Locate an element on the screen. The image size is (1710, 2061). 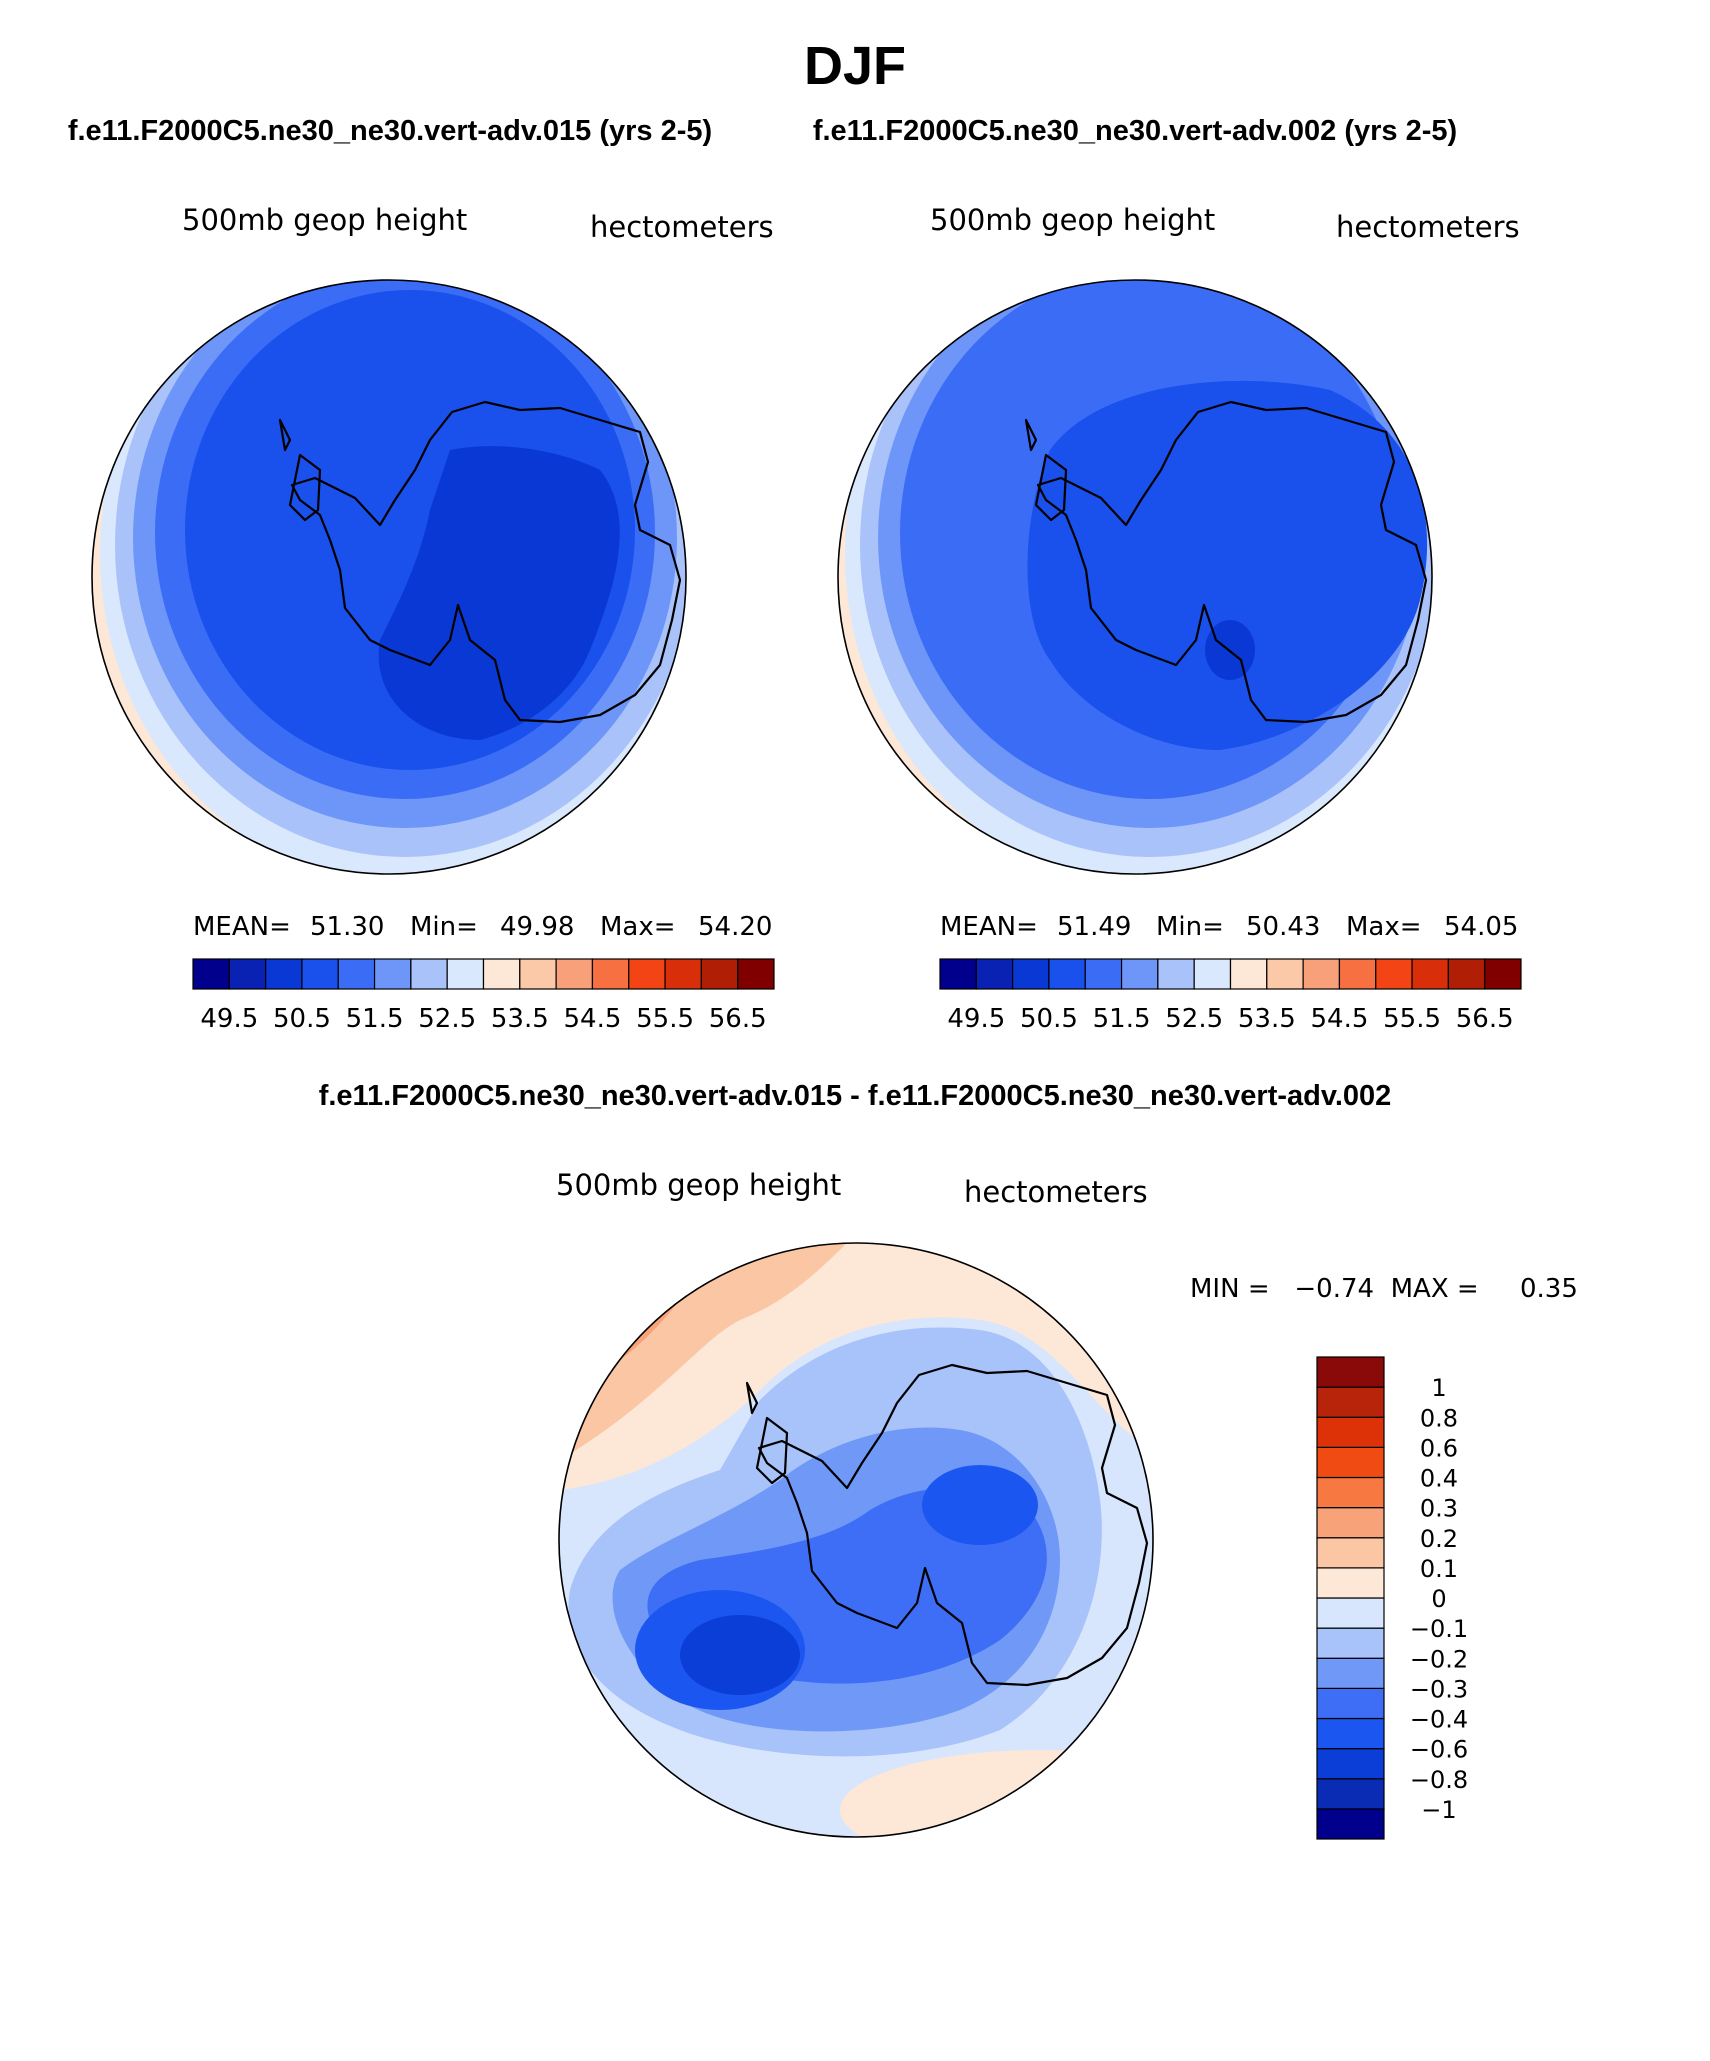
diff-colorbar-tick-label: −1 is located at coordinates (1438, 1810).